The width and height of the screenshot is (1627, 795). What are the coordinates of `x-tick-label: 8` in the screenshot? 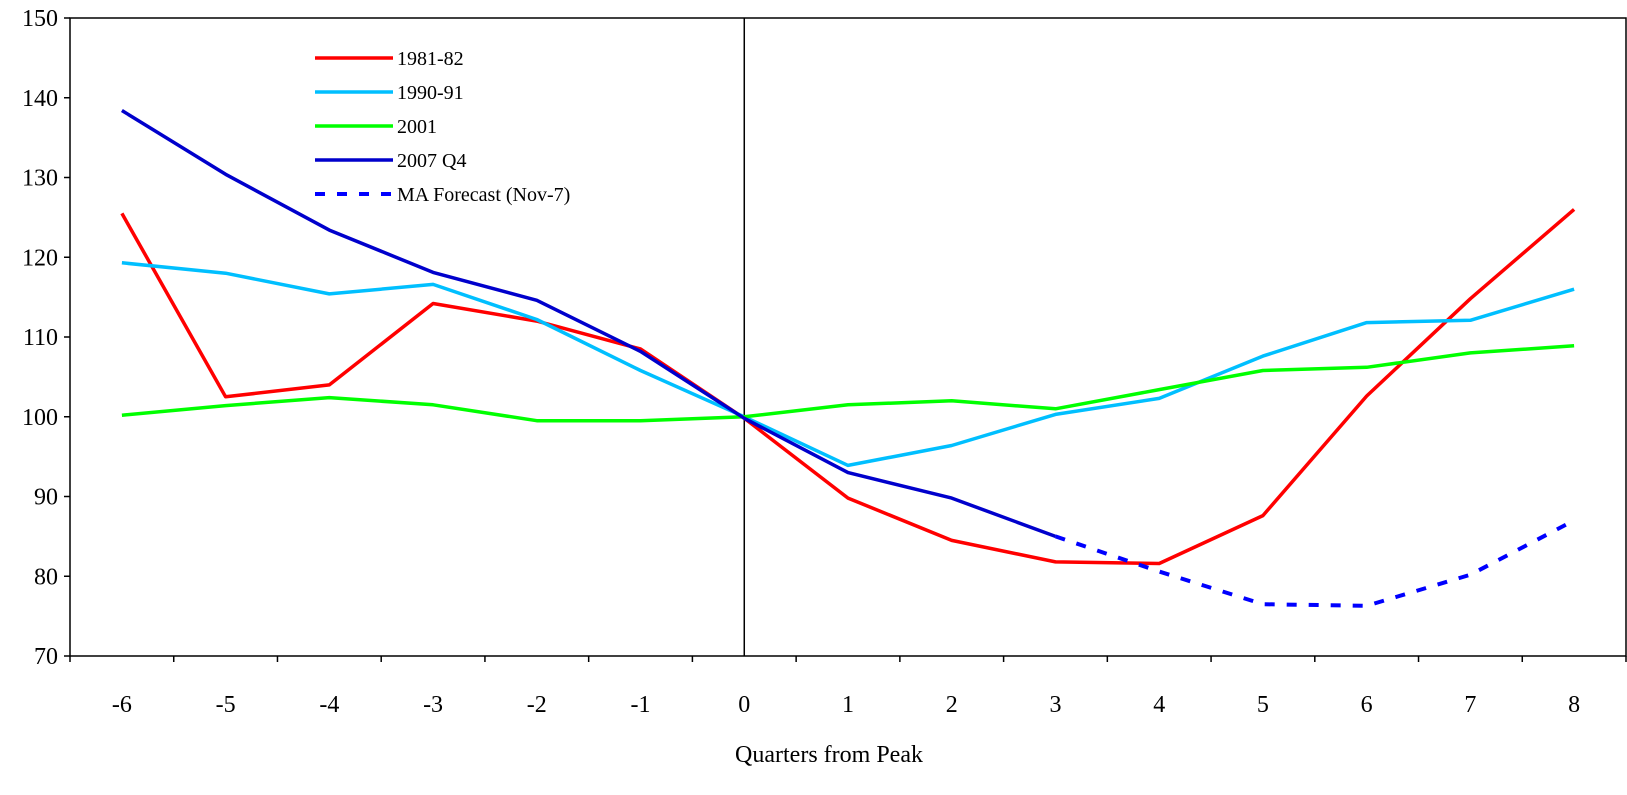 It's located at (1574, 705).